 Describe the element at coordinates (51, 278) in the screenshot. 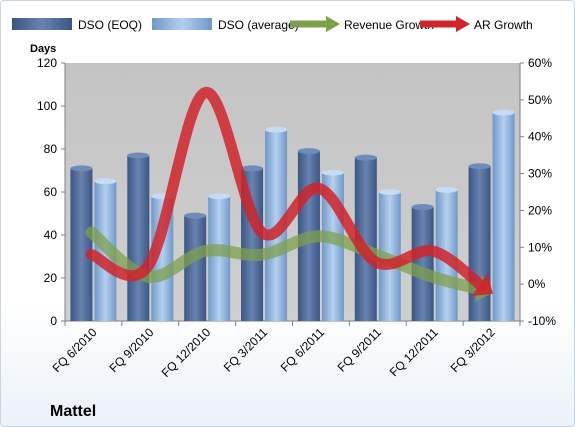

I see `y-tick-label: 20` at that location.